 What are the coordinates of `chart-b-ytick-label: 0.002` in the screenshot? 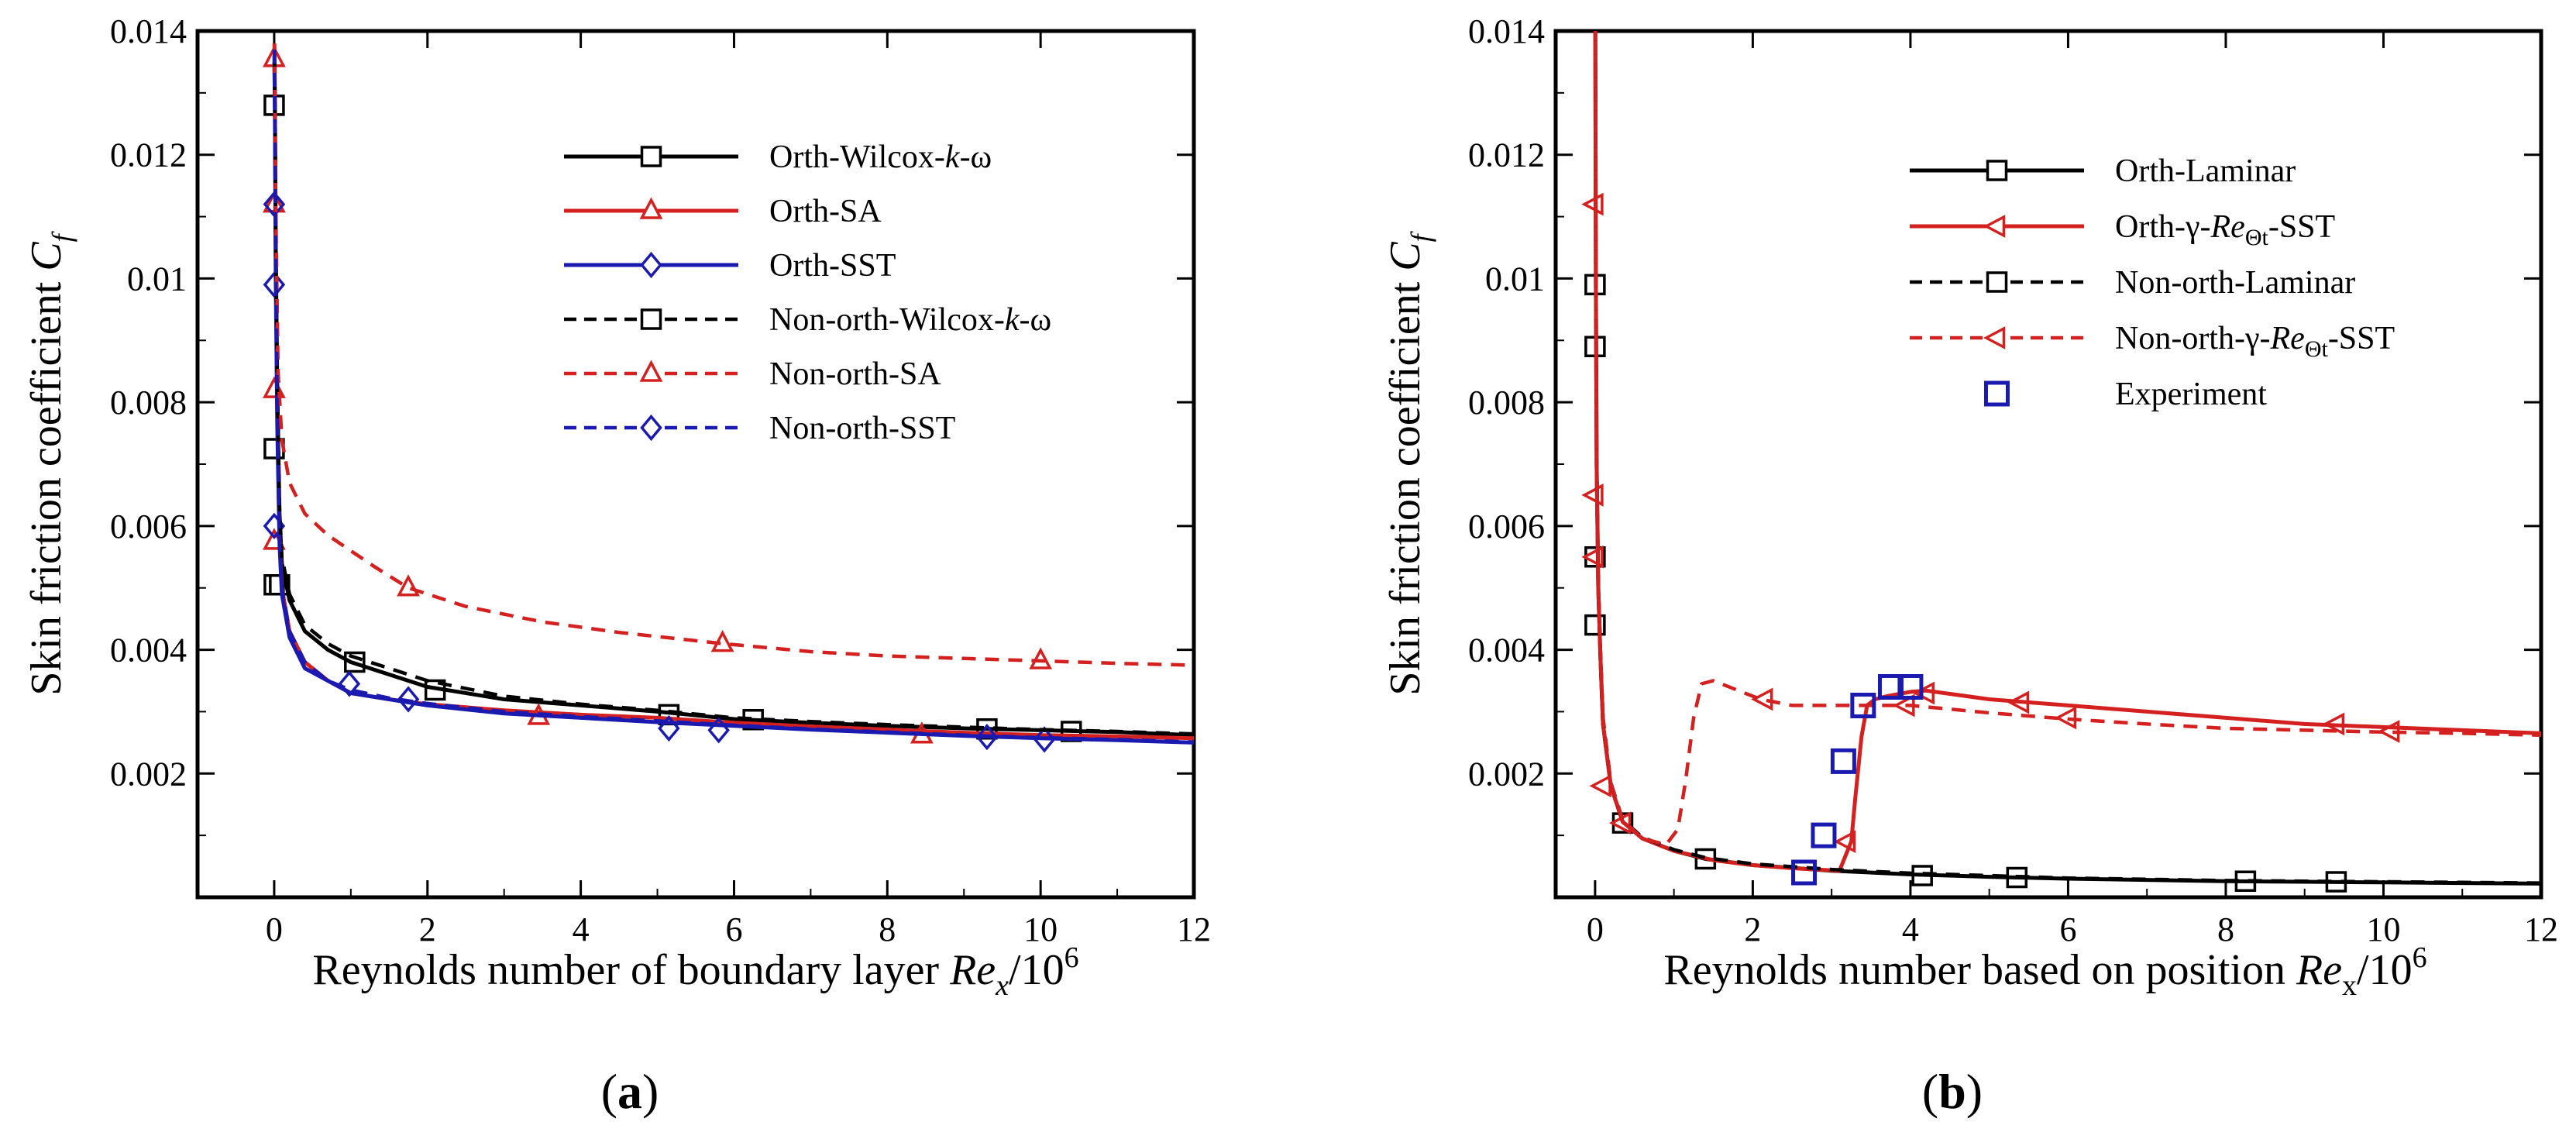 It's located at (1506, 774).